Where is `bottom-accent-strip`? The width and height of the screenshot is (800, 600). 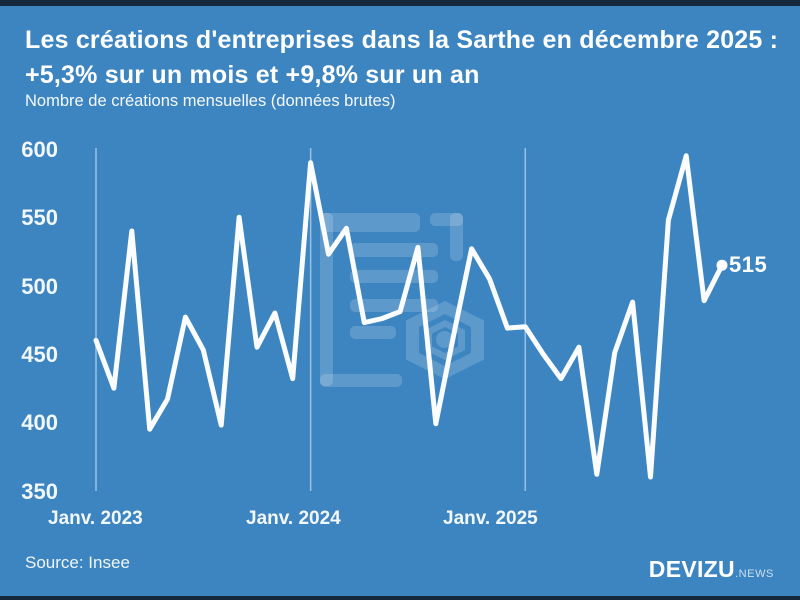
bottom-accent-strip is located at coordinates (400, 598).